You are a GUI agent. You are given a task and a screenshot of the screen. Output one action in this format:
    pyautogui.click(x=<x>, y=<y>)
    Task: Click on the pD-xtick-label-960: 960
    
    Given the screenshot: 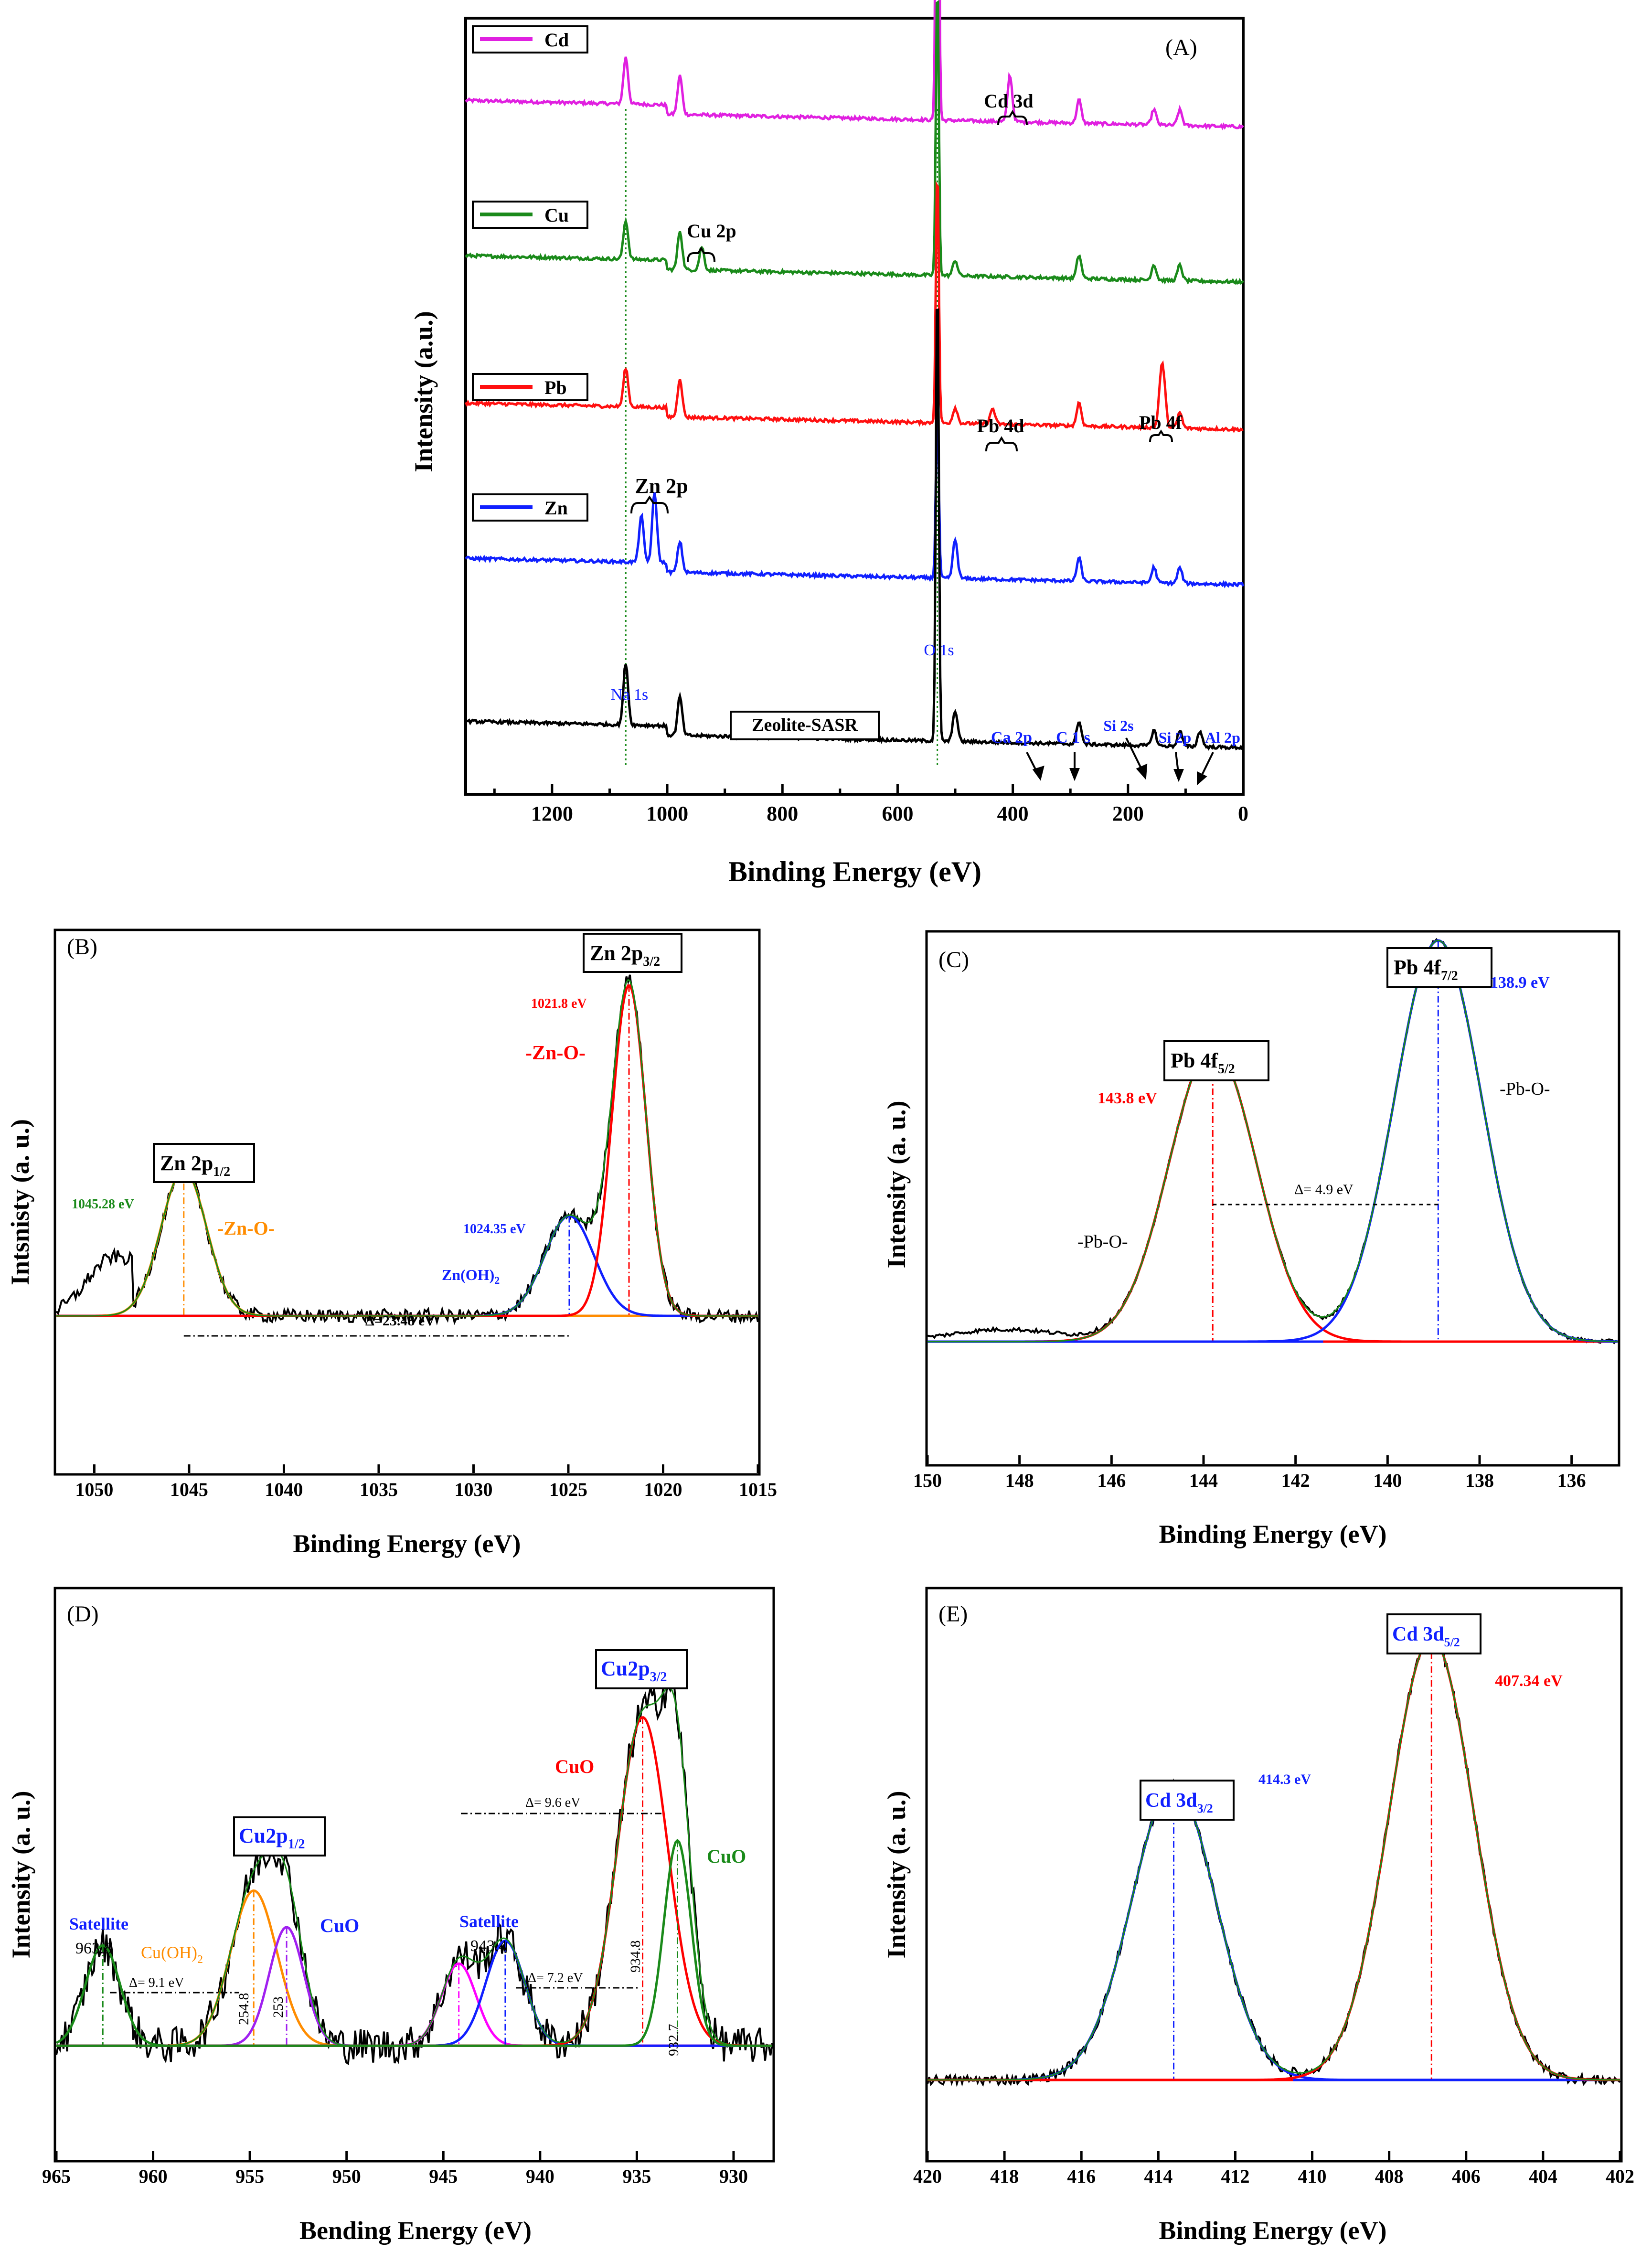 What is the action you would take?
    pyautogui.click(x=153, y=2176)
    